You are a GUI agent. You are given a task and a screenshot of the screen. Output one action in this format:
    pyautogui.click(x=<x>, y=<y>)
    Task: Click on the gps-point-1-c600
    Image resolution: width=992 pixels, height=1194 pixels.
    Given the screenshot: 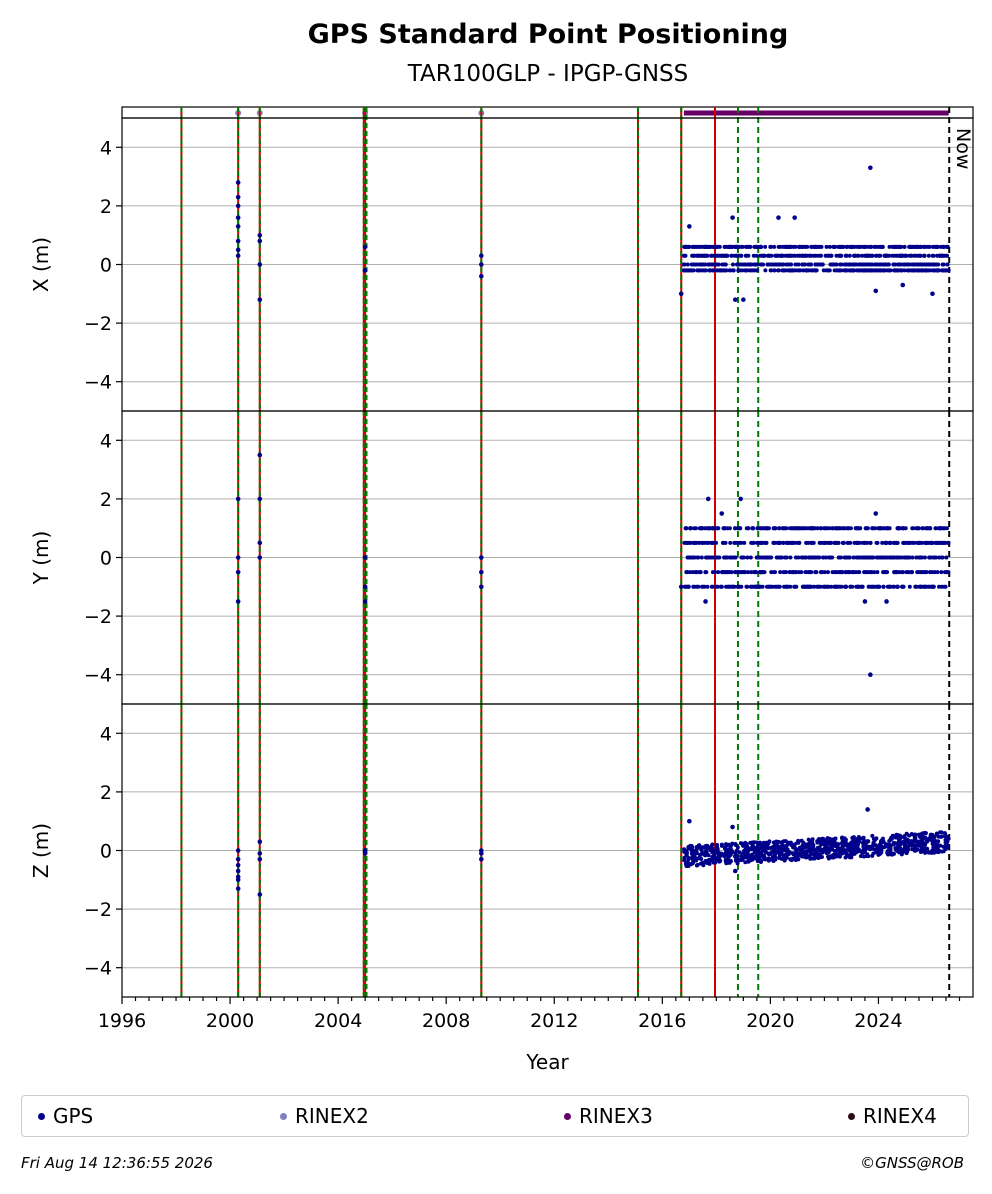 What is the action you would take?
    pyautogui.click(x=792, y=528)
    